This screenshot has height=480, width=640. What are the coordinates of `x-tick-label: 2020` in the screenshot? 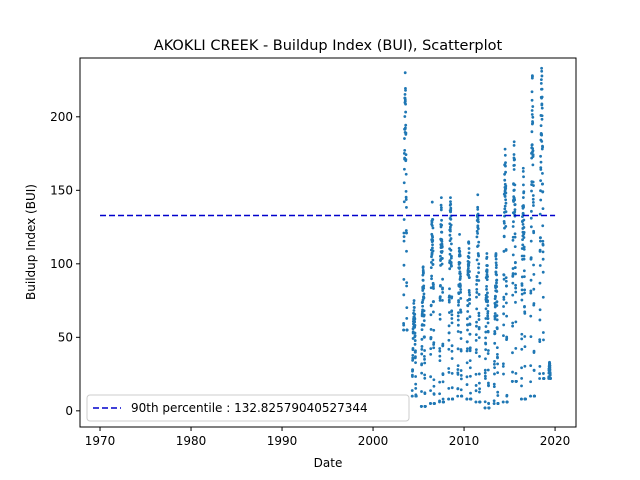 It's located at (555, 441).